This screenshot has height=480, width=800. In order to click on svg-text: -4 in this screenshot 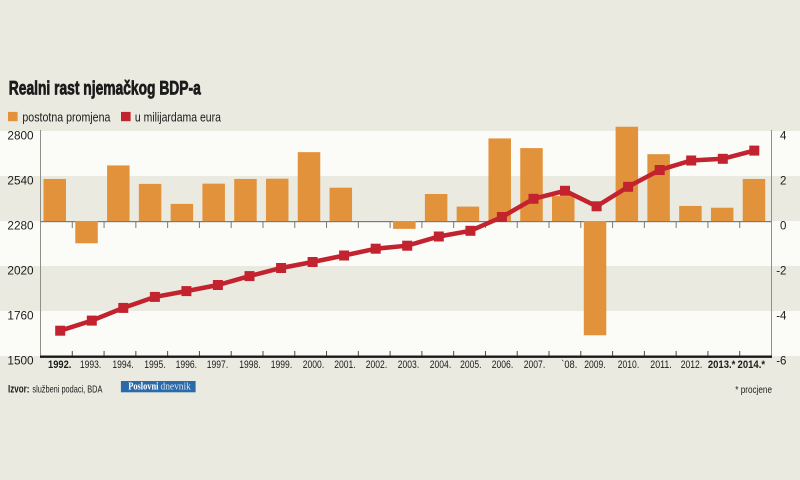, I will do `click(781, 316)`.